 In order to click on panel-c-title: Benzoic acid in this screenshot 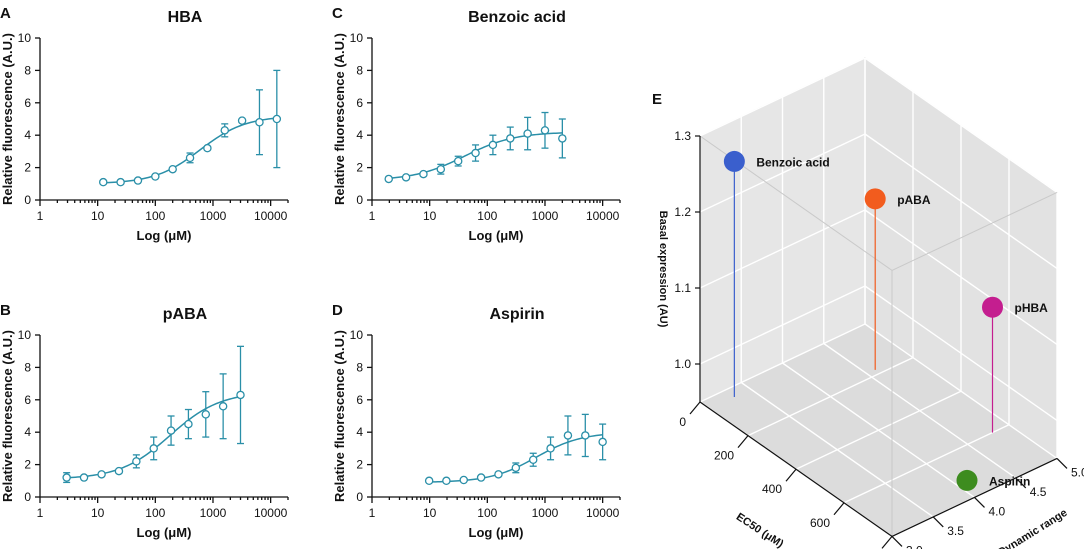, I will do `click(517, 17)`.